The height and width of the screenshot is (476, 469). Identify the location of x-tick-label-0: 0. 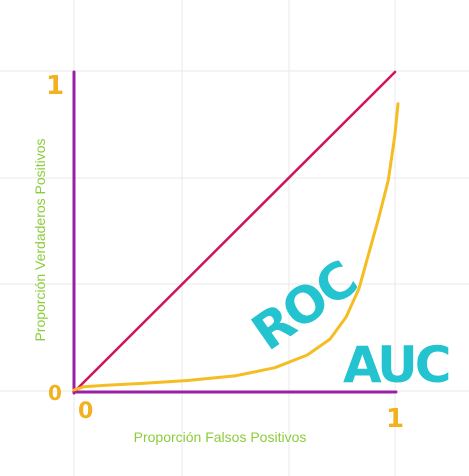
(85, 411).